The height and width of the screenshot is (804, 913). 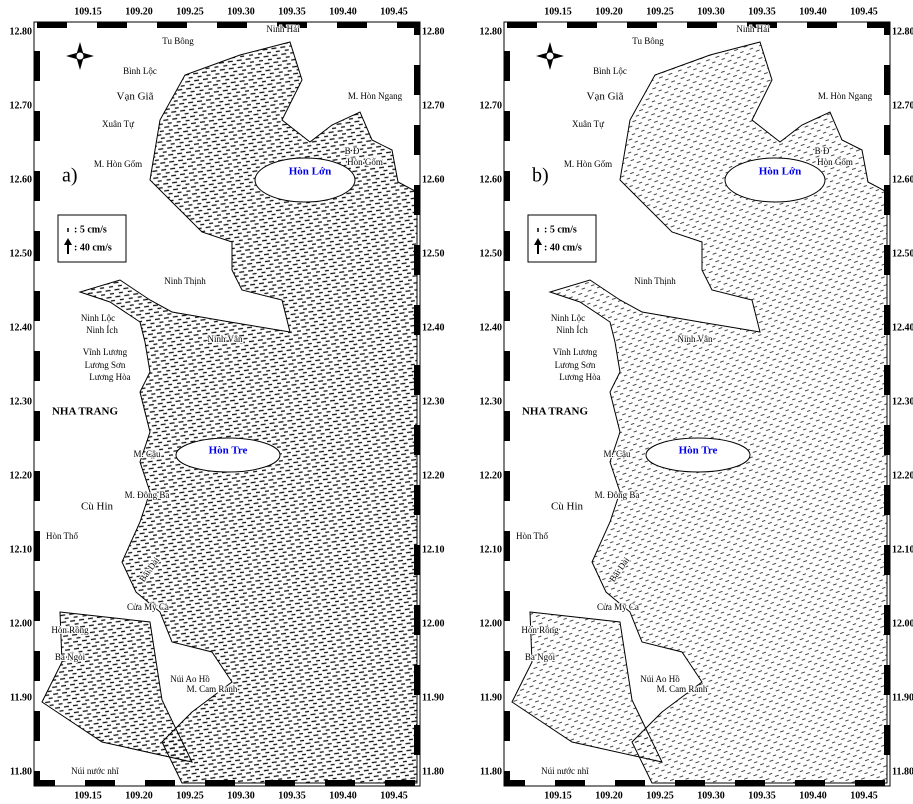 What do you see at coordinates (343, 11) in the screenshot?
I see `lon-tick-label: 109.40` at bounding box center [343, 11].